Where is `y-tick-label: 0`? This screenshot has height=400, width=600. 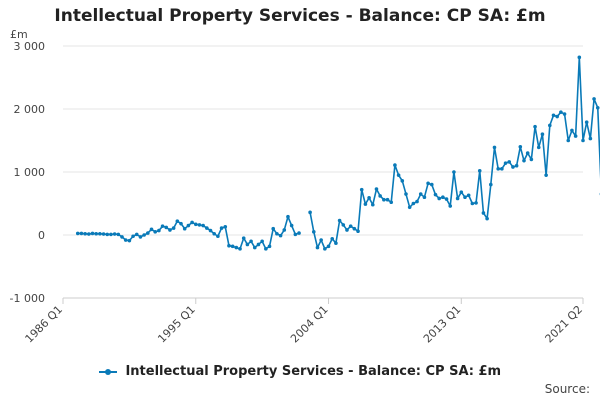 y-tick-label: 0 is located at coordinates (41, 235).